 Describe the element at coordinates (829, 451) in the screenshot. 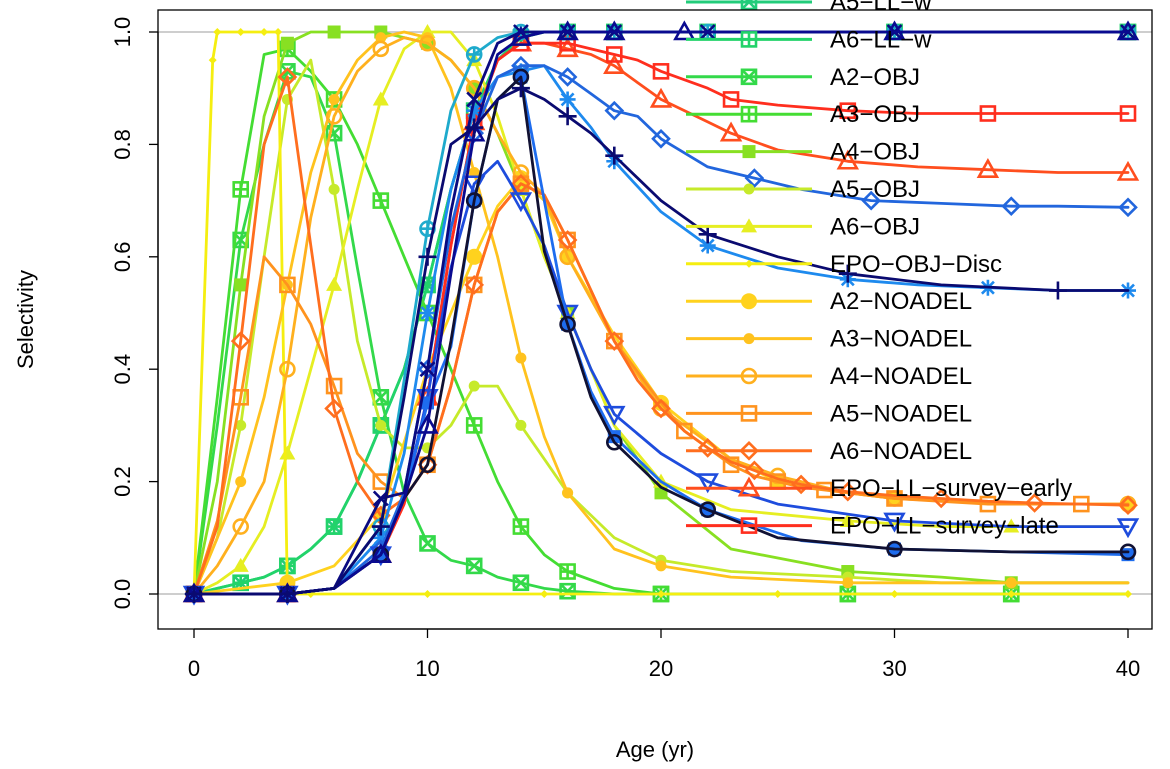

I see `legend-item: A6−NOADEL` at that location.